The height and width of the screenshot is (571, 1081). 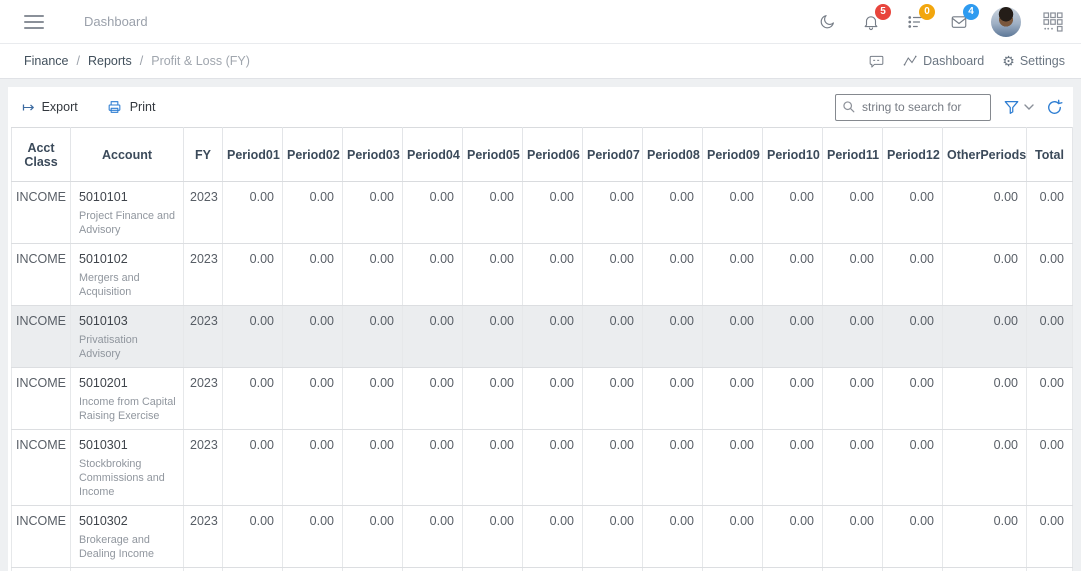 I want to click on account-cell: 5010101 Project Finance and Advisory, so click(x=127, y=212).